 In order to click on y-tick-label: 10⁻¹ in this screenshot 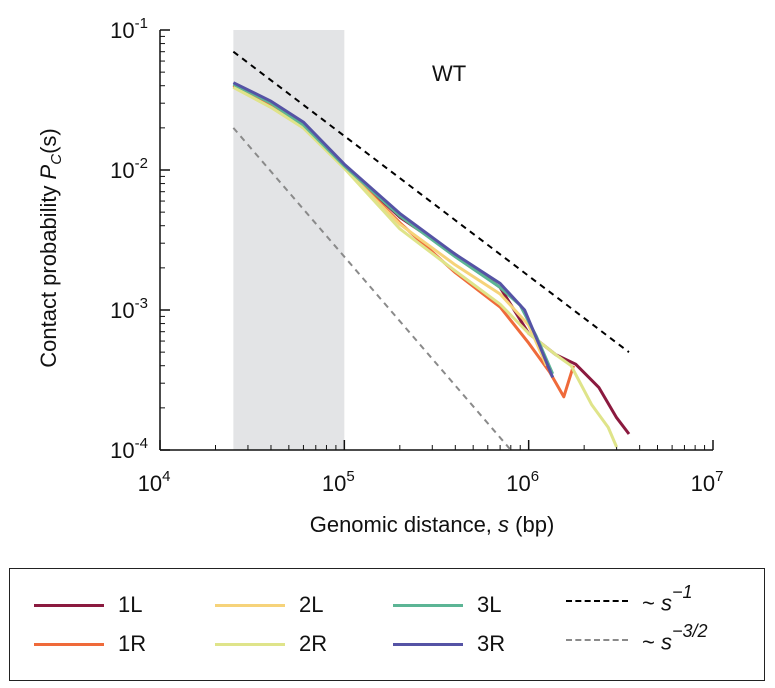, I will do `click(129, 29)`.